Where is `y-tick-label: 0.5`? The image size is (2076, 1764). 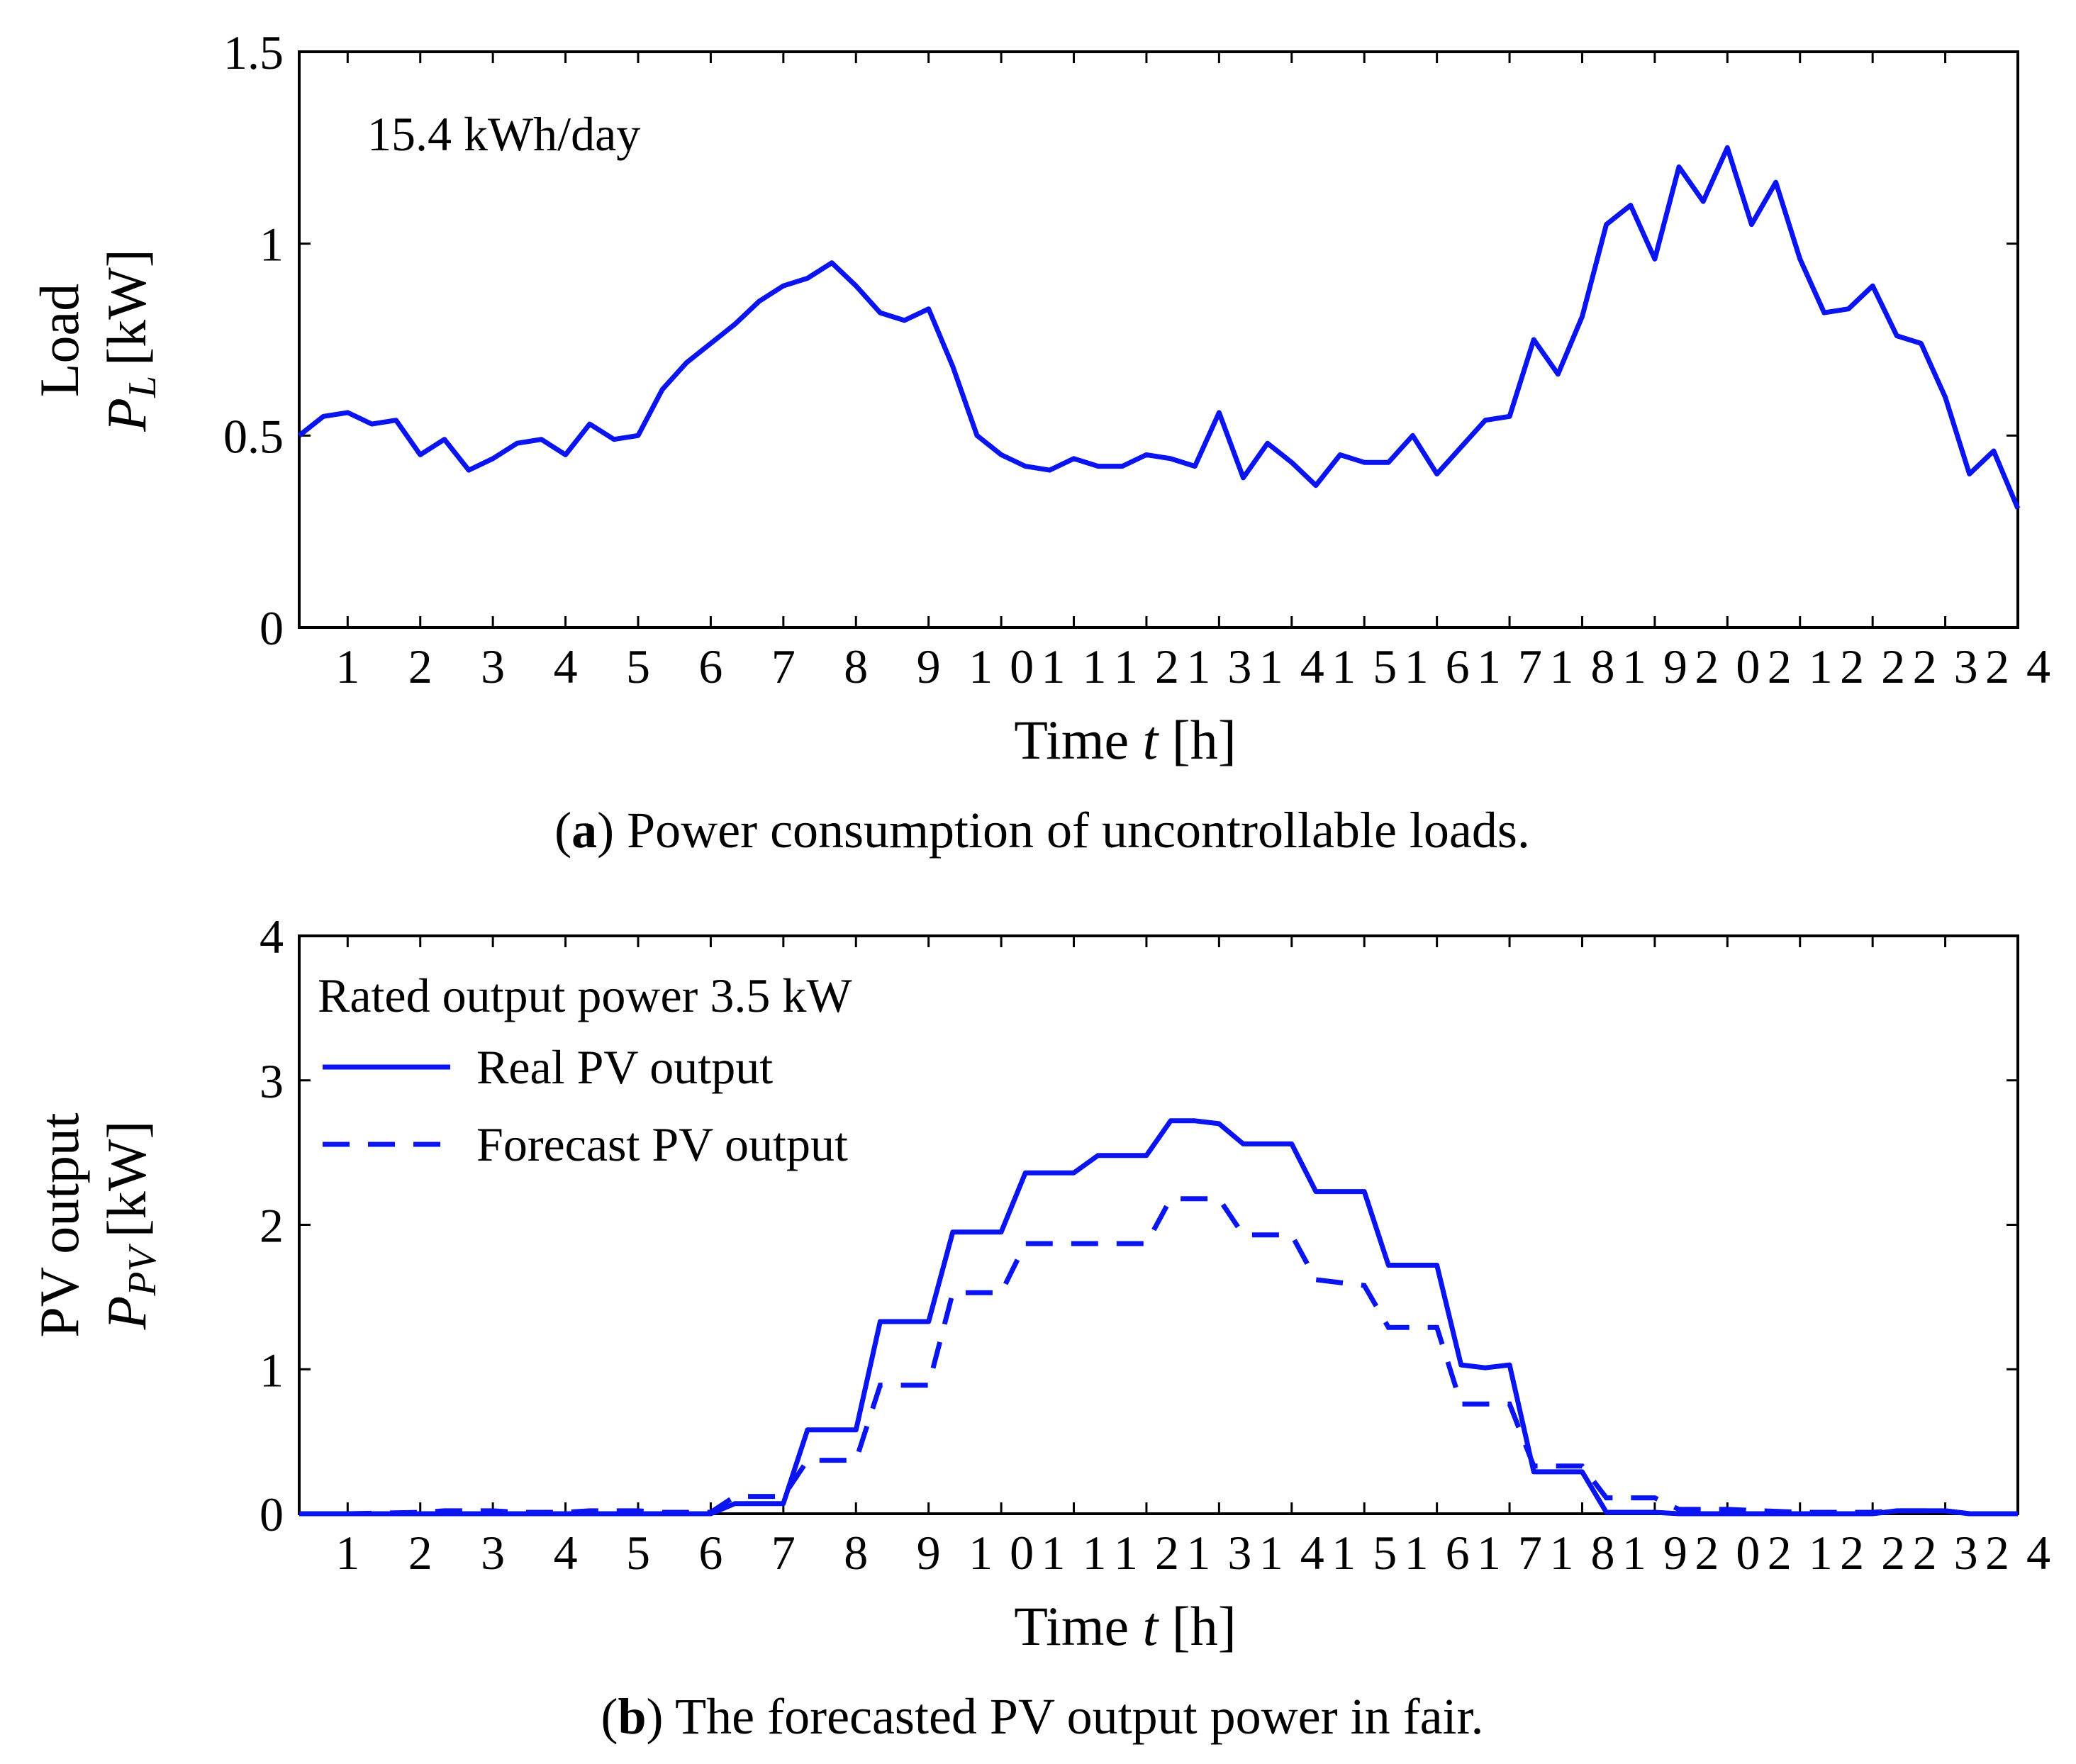
y-tick-label: 0.5 is located at coordinates (253, 436).